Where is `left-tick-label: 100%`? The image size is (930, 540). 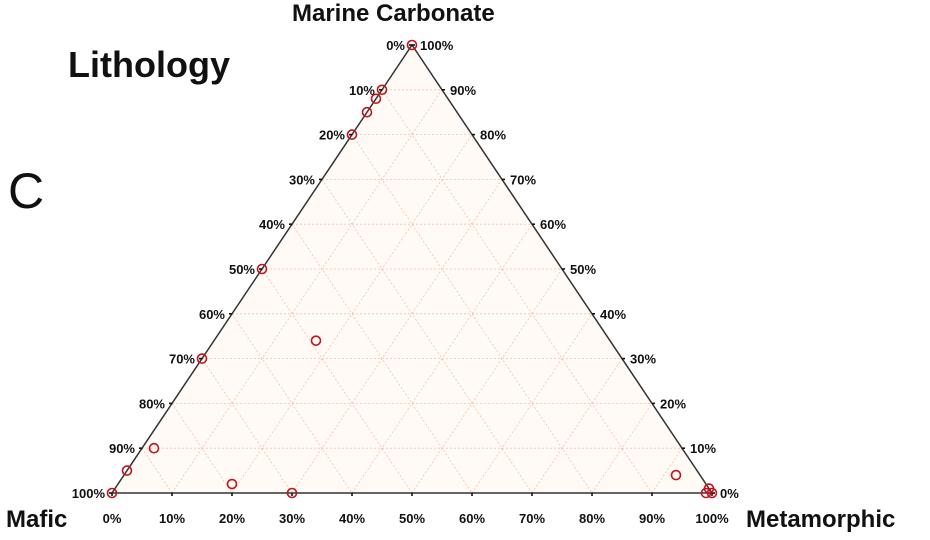 left-tick-label: 100% is located at coordinates (89, 493).